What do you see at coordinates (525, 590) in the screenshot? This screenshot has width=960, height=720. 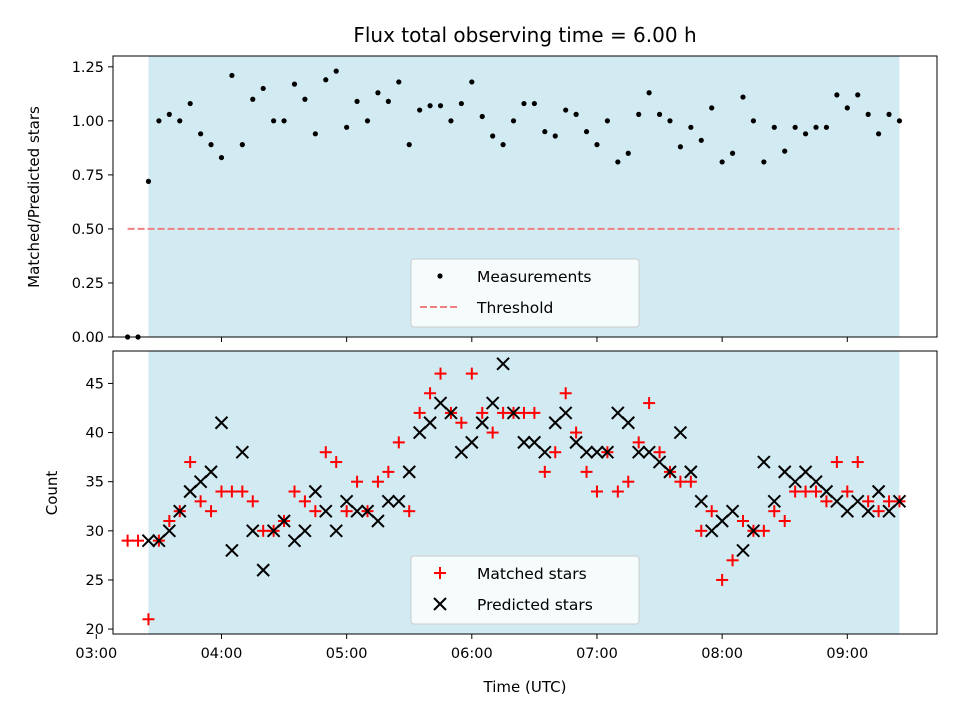 I see `bottom-legend-box` at bounding box center [525, 590].